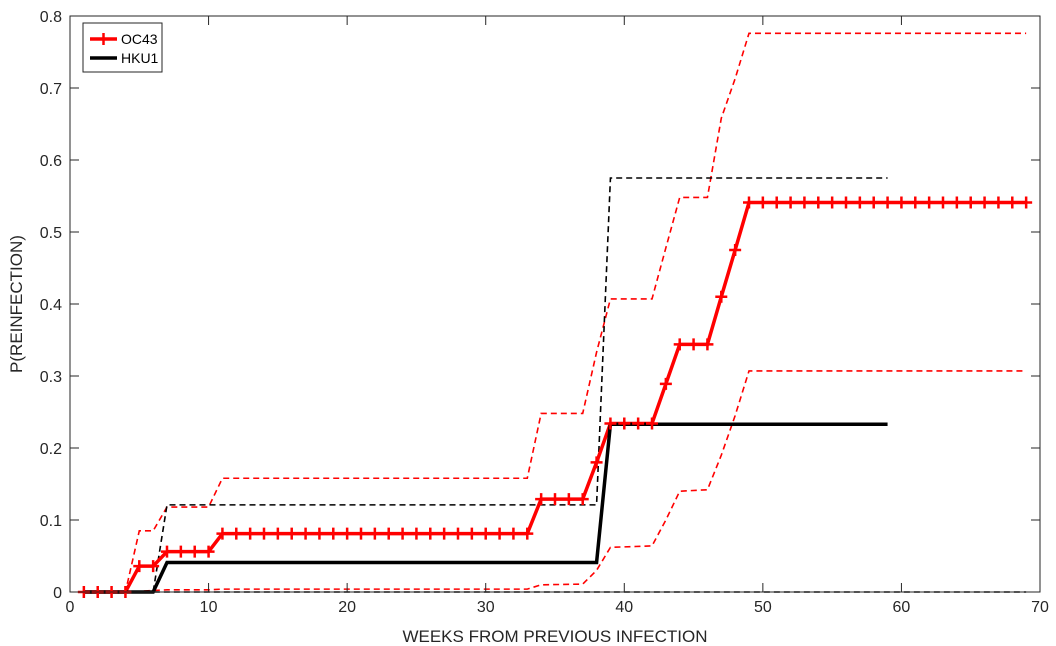 The height and width of the screenshot is (646, 1056). What do you see at coordinates (486, 607) in the screenshot?
I see `x-tick-label-30: 30` at bounding box center [486, 607].